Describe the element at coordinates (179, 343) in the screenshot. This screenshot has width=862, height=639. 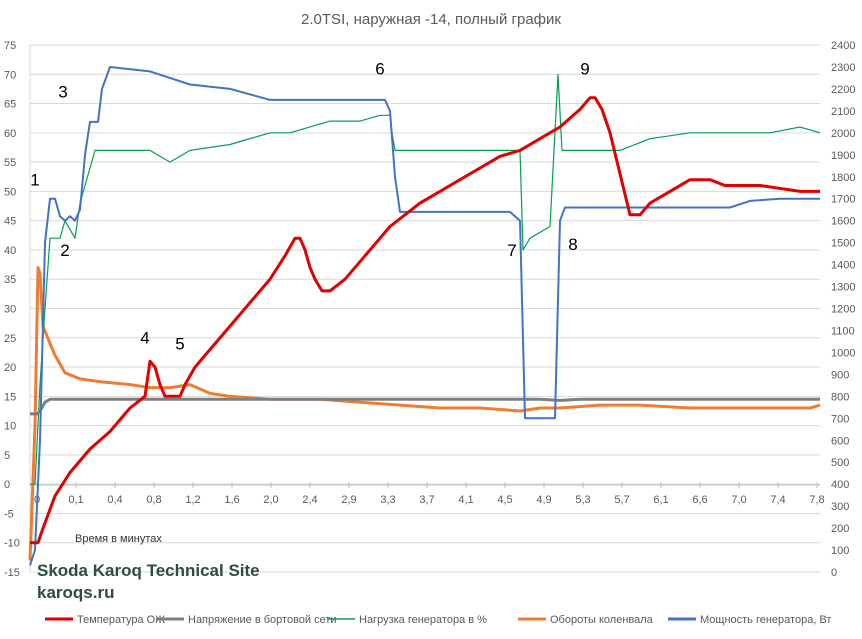
I see `annotation-label: 5` at that location.